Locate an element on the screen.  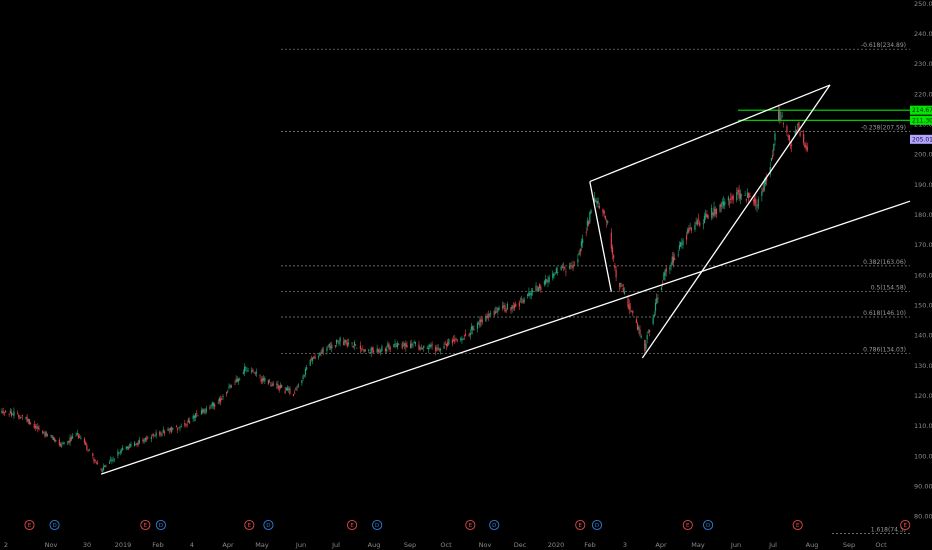
y-tick-label: 120.00 is located at coordinates (923, 396).